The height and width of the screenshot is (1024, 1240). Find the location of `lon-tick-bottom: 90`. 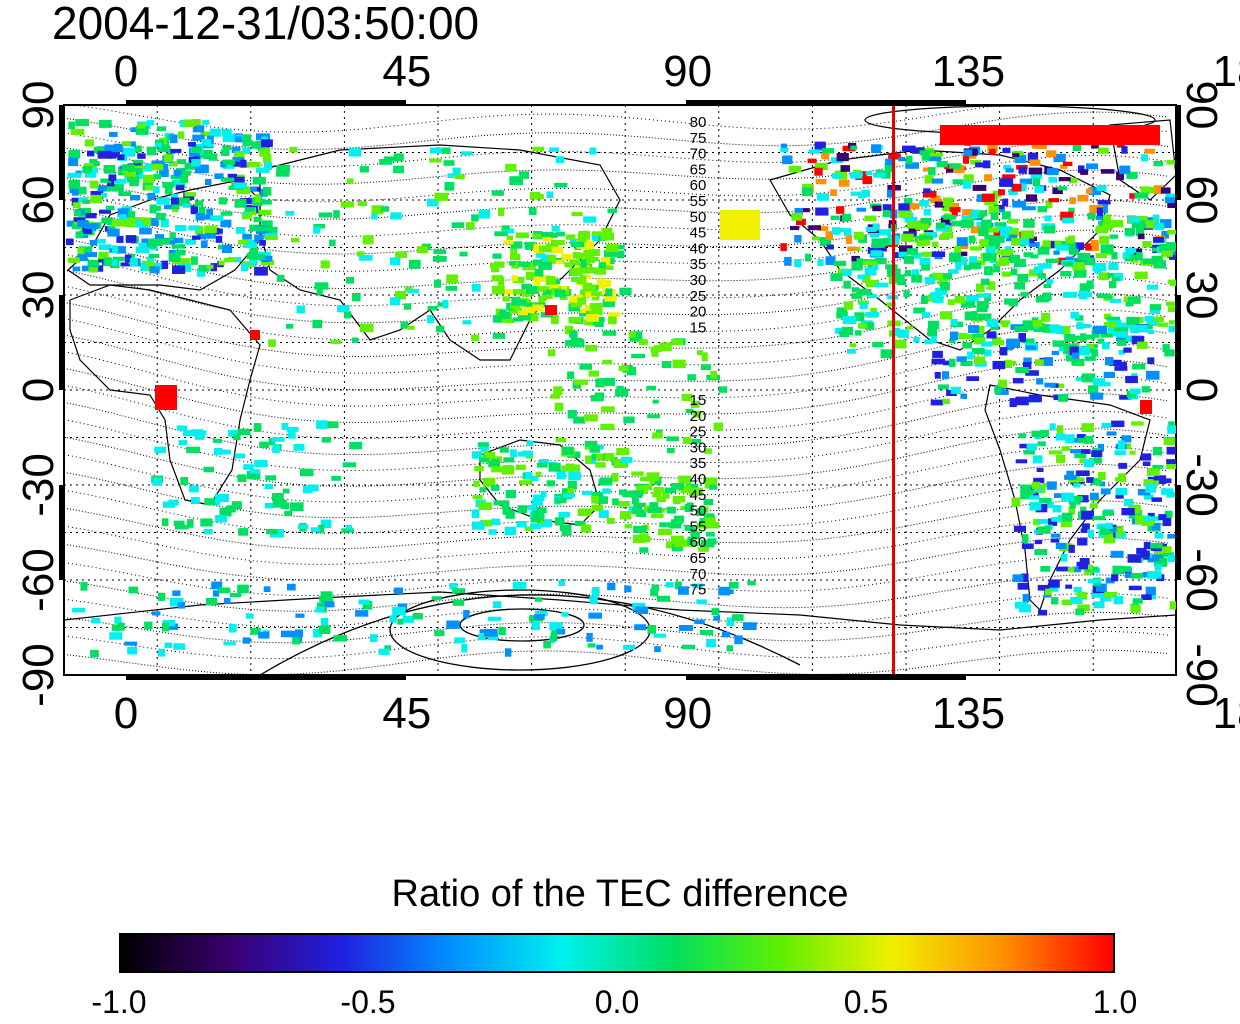

lon-tick-bottom: 90 is located at coordinates (687, 713).